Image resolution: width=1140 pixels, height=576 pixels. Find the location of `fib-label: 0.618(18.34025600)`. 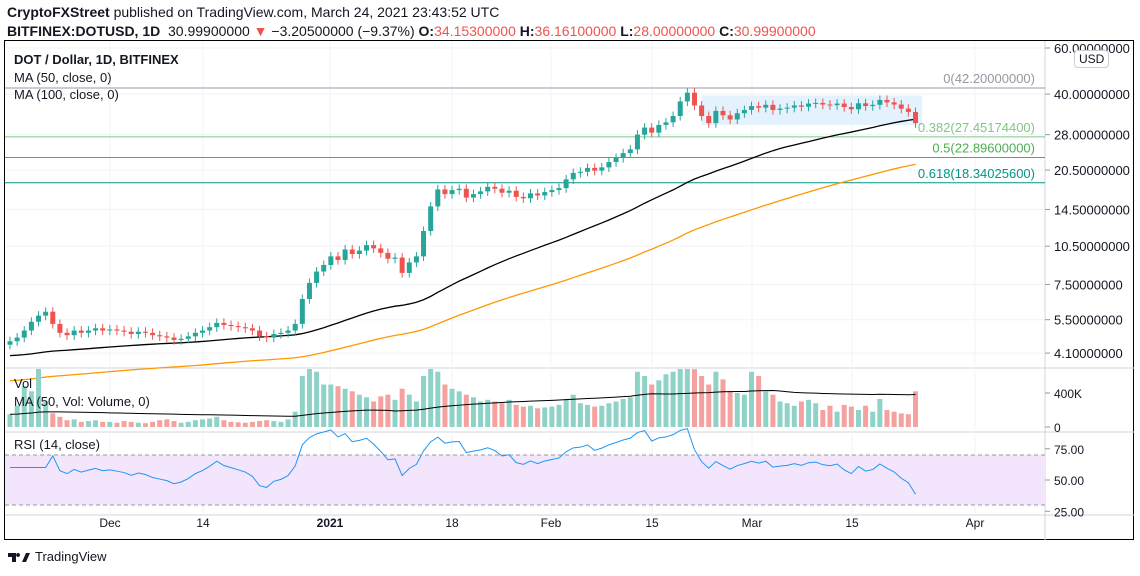

fib-label: 0.618(18.34025600) is located at coordinates (976, 173).